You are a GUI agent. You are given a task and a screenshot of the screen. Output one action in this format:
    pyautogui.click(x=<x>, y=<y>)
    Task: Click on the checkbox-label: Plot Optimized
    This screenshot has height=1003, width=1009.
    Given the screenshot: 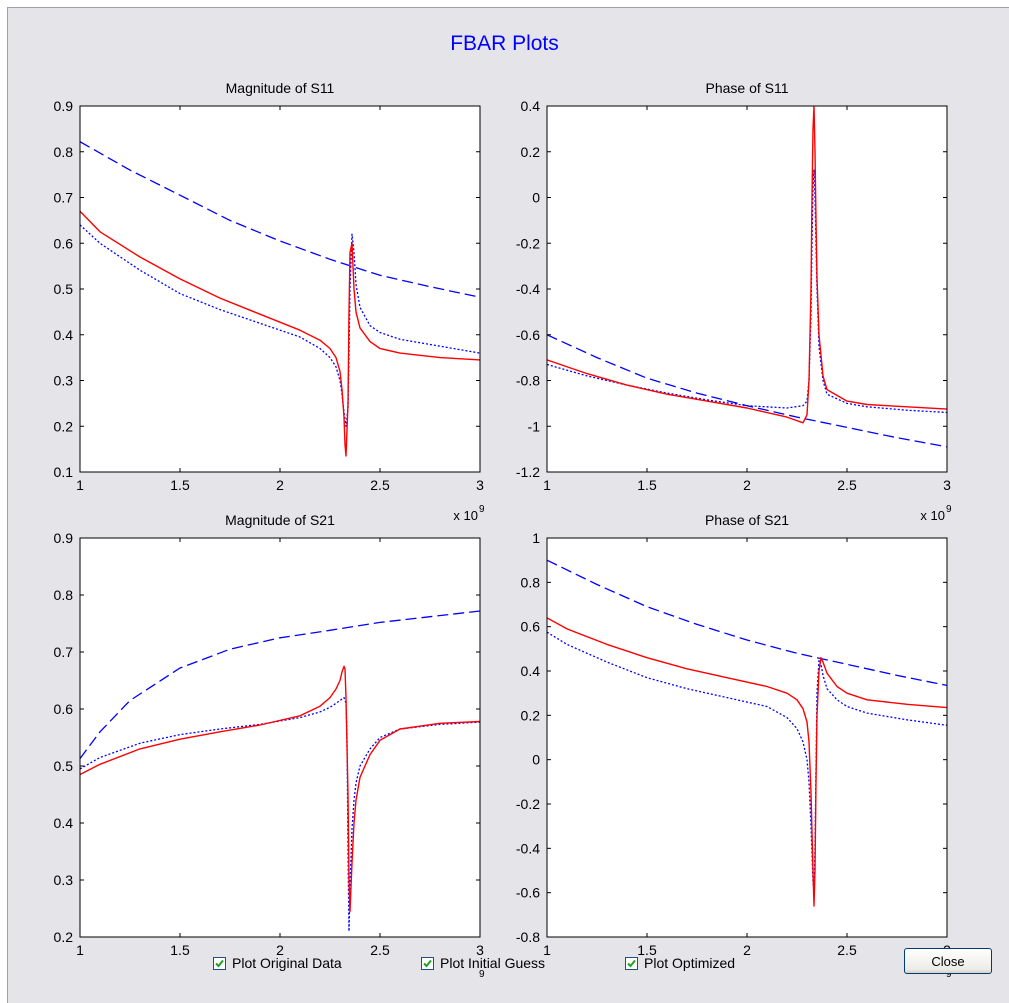 What is the action you would take?
    pyautogui.click(x=690, y=963)
    